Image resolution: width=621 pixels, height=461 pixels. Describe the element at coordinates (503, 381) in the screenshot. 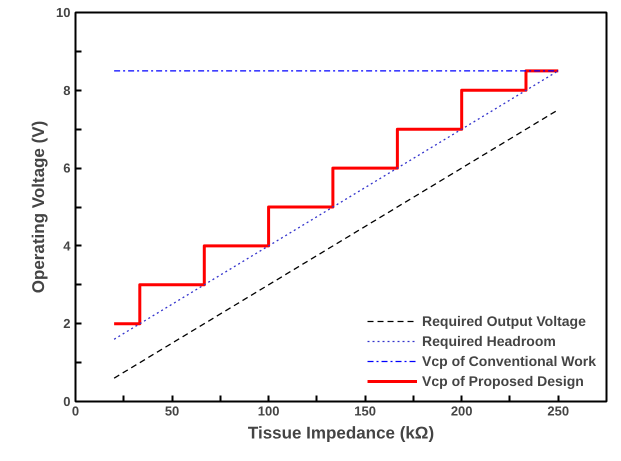

I see `legend-label: Vcp of Proposed Design` at that location.